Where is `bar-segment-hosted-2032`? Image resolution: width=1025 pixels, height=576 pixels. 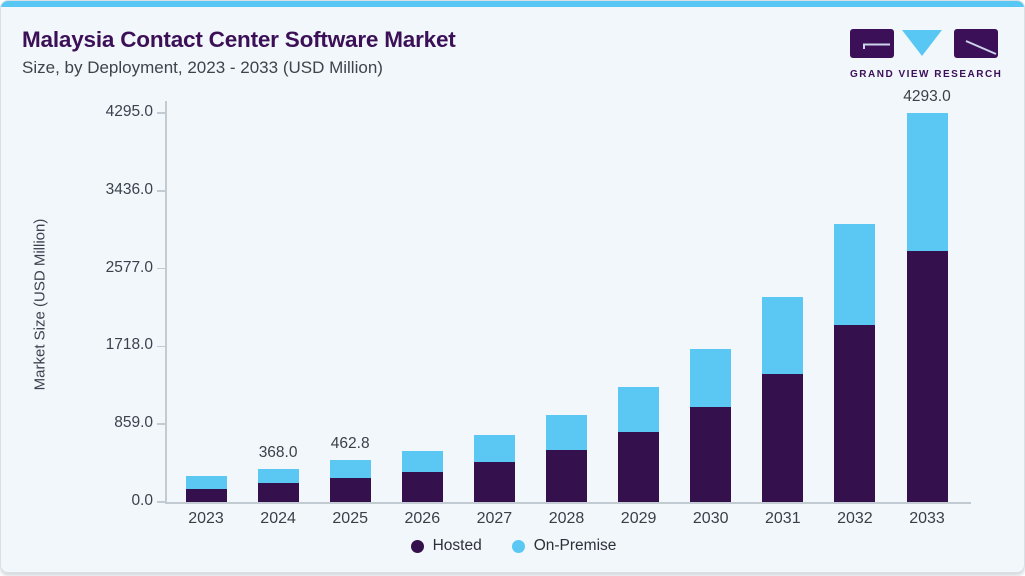
bar-segment-hosted-2032 is located at coordinates (855, 413).